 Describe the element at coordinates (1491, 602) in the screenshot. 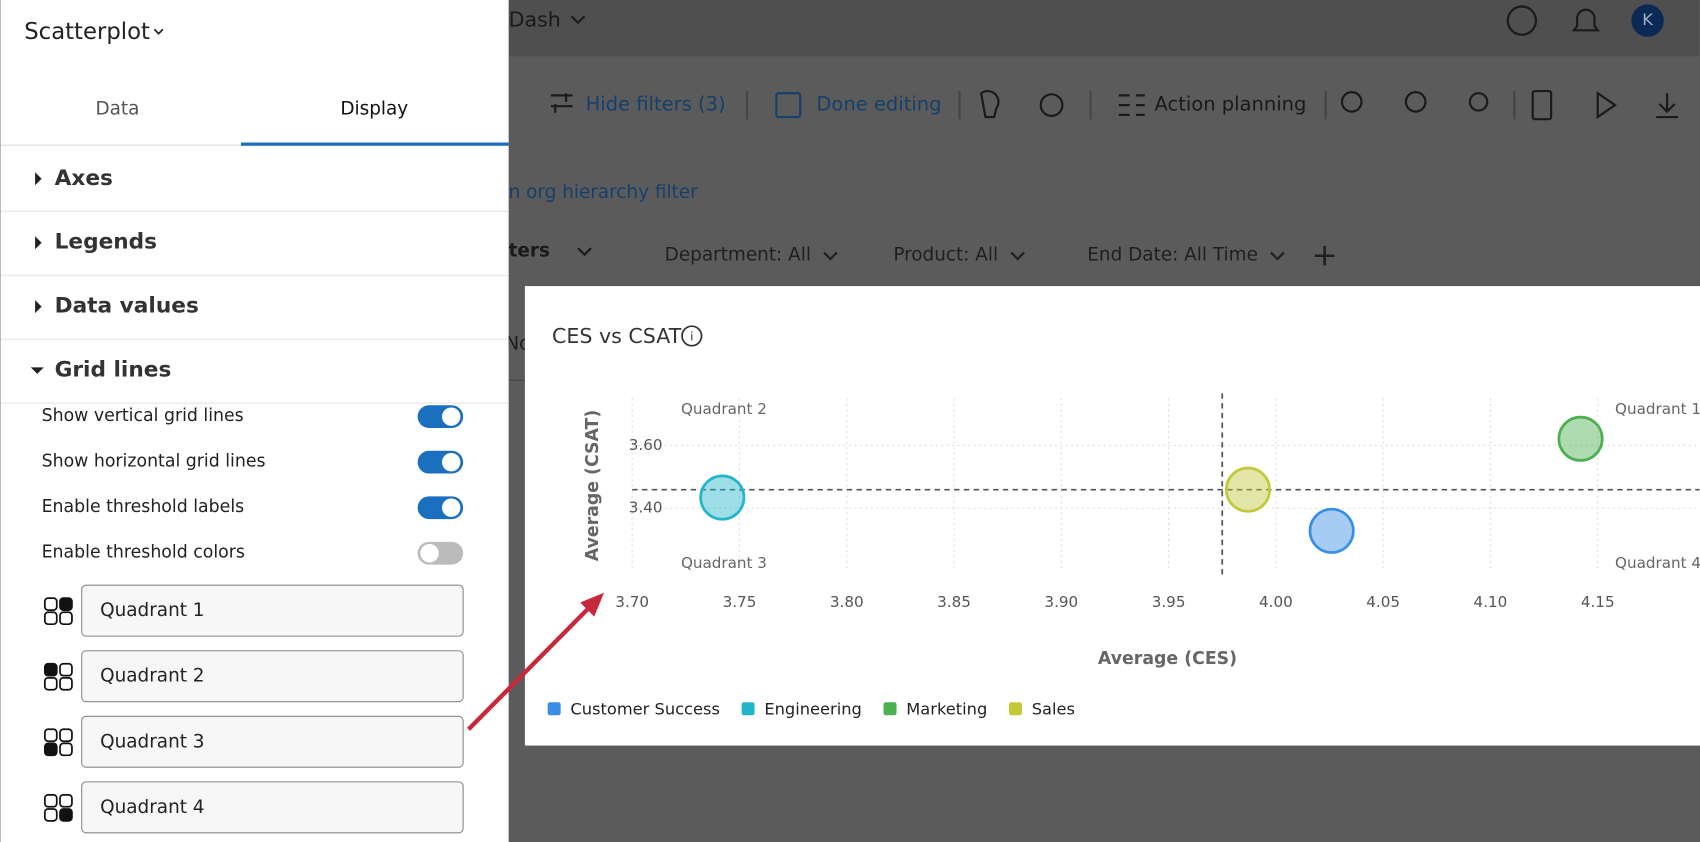

I see `x-tick-label: 4.10` at that location.